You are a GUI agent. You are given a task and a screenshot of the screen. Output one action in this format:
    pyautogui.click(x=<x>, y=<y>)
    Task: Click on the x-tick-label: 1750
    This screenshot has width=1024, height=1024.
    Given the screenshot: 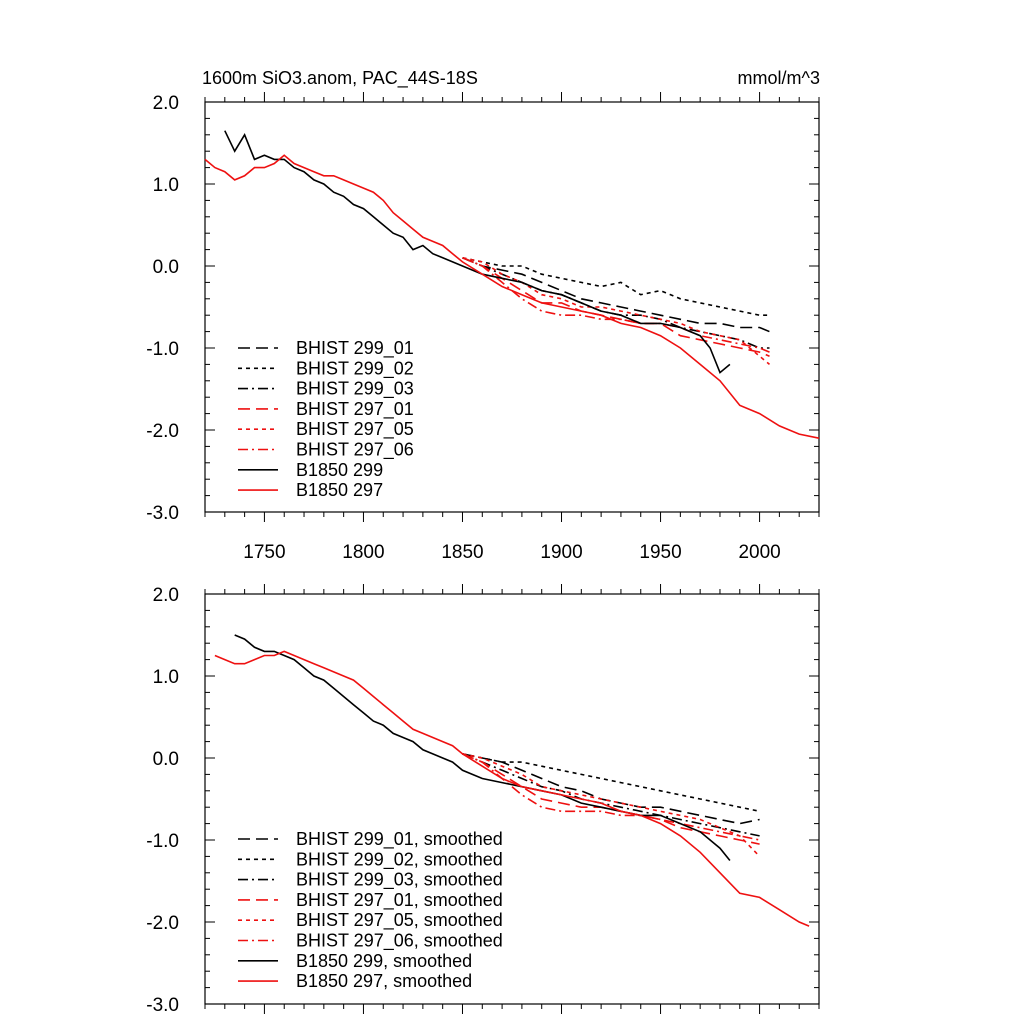 What is the action you would take?
    pyautogui.click(x=264, y=552)
    